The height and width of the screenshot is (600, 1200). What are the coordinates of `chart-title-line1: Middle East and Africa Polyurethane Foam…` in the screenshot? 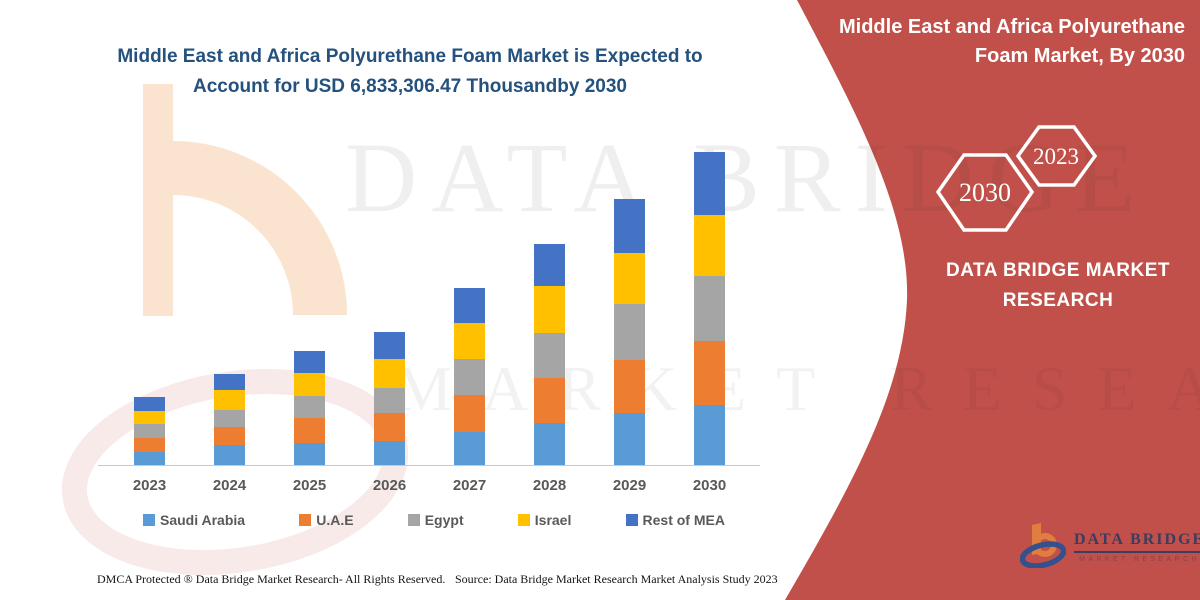 It's located at (410, 56).